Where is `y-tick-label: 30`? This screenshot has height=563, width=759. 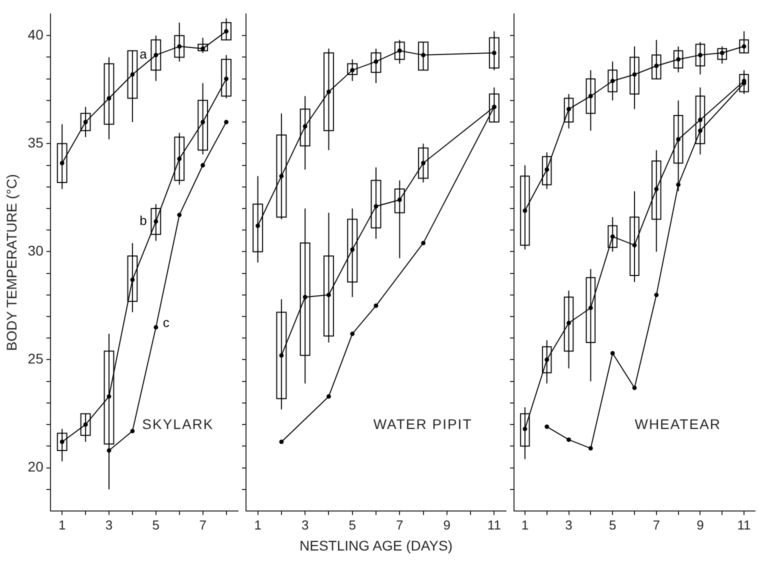 y-tick-label: 30 is located at coordinates (36, 250).